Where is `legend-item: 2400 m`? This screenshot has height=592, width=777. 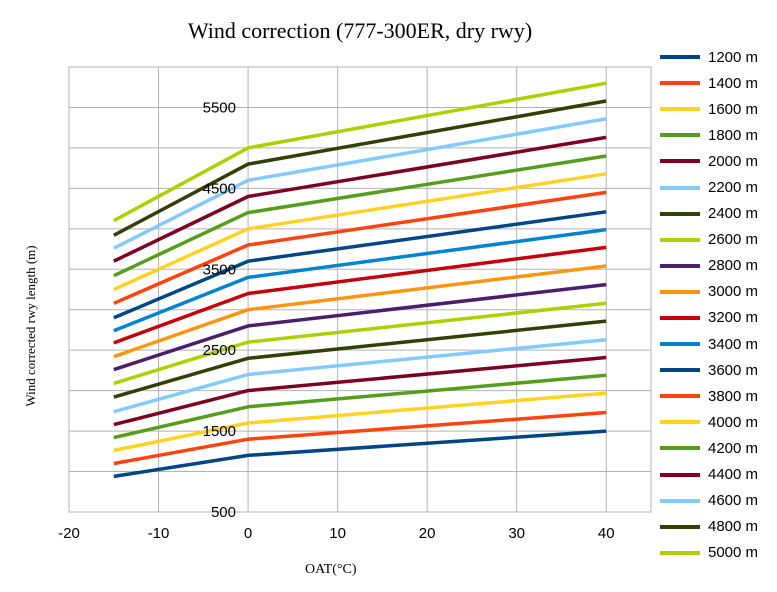
legend-item: 2400 m is located at coordinates (717, 214).